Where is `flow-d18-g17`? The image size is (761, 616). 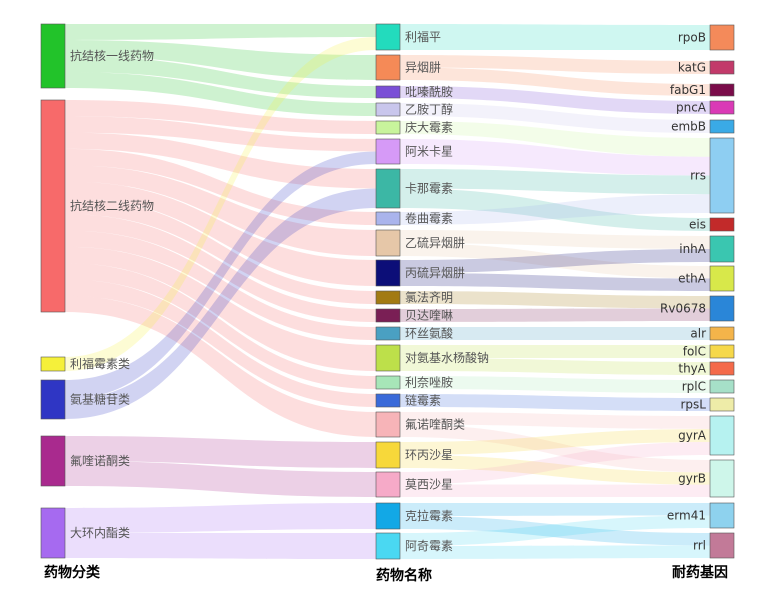
flow-d18-g17 is located at coordinates (555, 470).